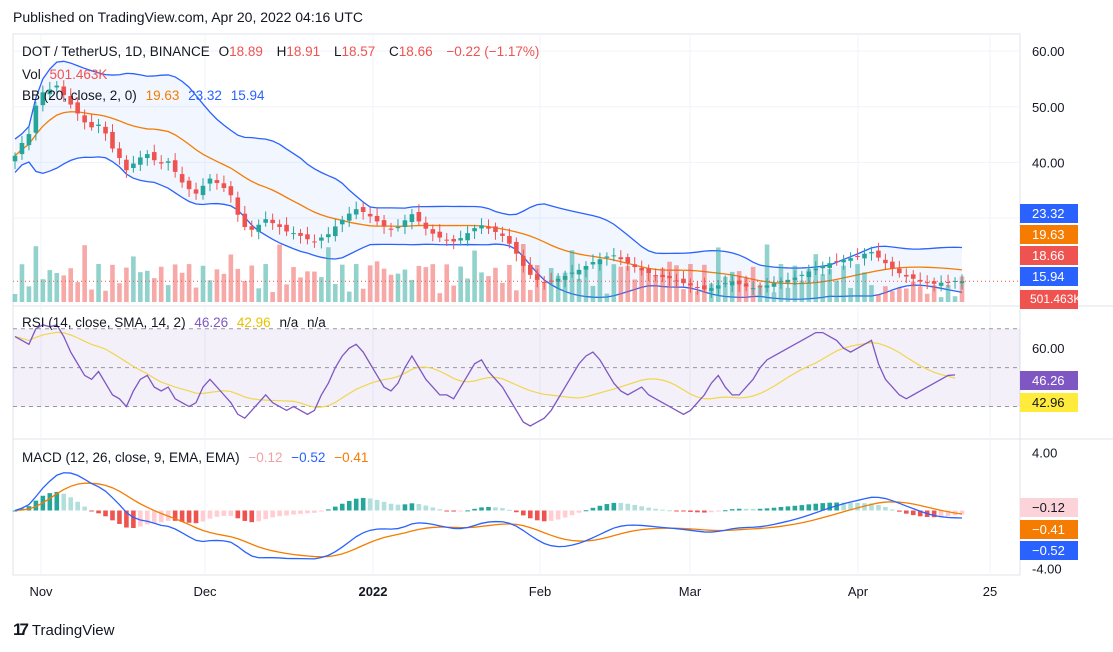 Image resolution: width=1113 pixels, height=652 pixels. Describe the element at coordinates (351, 457) in the screenshot. I see `macd-signal-value: −0.41` at that location.